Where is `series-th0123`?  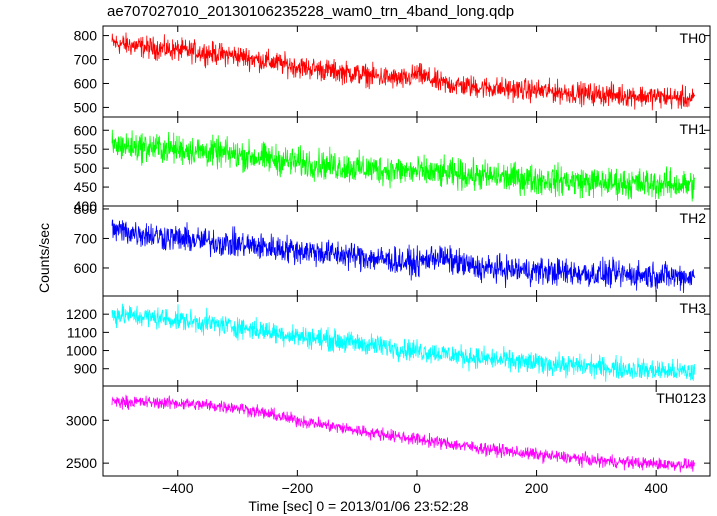 series-th0123 is located at coordinates (403, 433).